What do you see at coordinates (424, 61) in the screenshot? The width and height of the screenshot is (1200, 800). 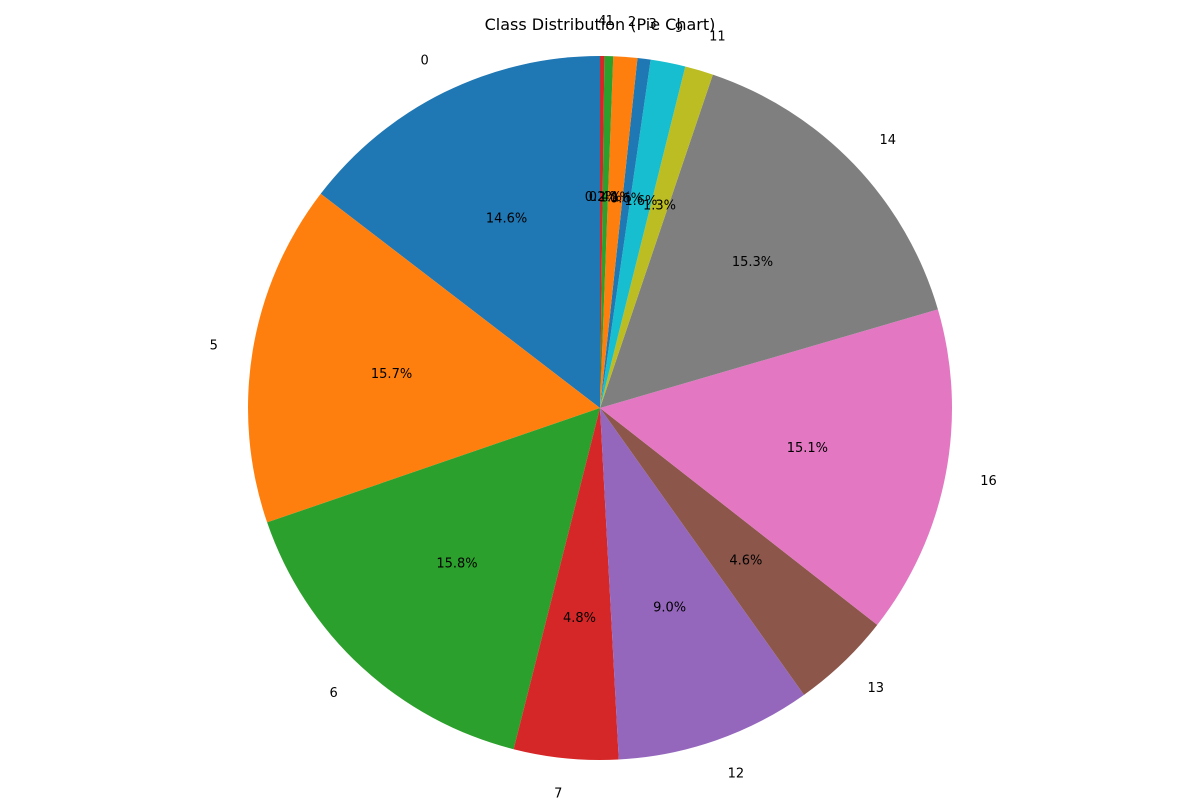 I see `category-label-0: 0` at bounding box center [424, 61].